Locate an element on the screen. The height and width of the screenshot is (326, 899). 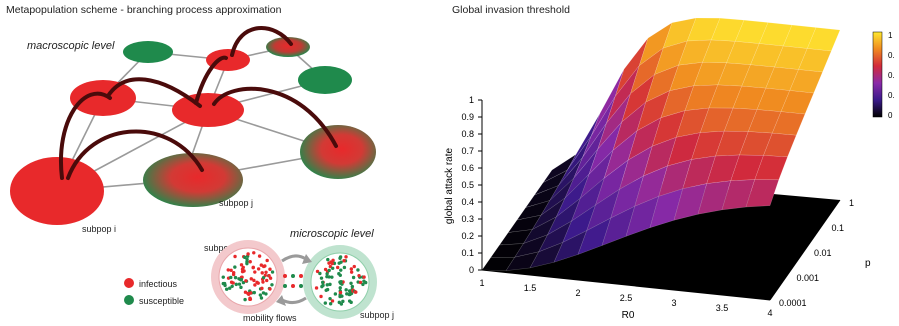
node-mixed-top is located at coordinates (288, 47).